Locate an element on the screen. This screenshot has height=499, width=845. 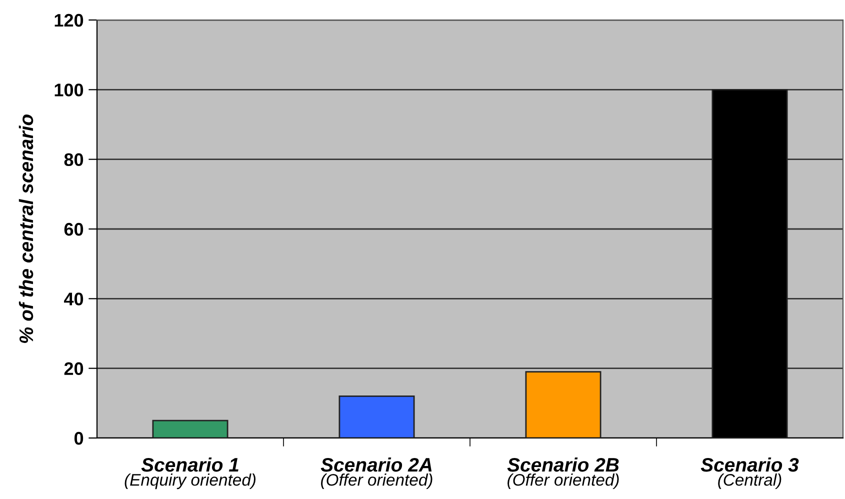
y-tick-label: 20 is located at coordinates (74, 369).